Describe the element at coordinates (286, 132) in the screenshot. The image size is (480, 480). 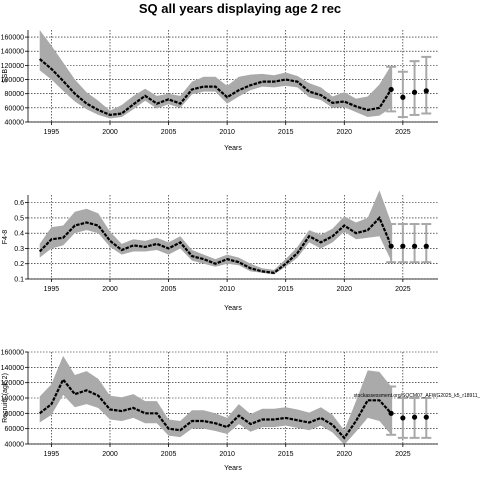
I see `ssb-x-tick-label: 2015` at that location.